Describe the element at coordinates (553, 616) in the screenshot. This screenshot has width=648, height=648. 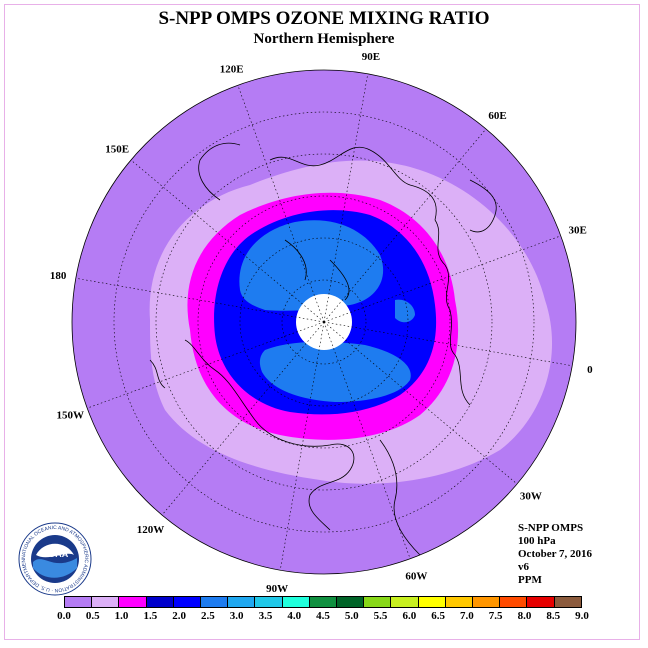
I see `colorbar-tick-label: 8.5` at that location.